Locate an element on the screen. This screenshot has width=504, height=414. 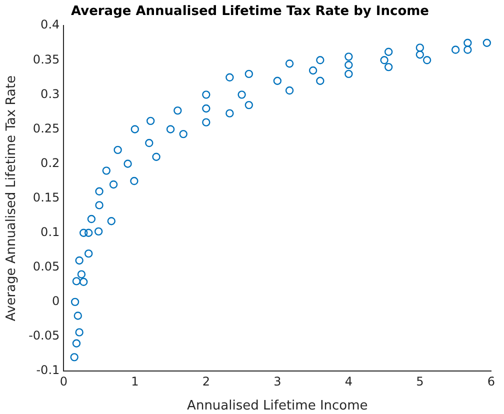
y-tick-label: 0.15 is located at coordinates (46, 197).